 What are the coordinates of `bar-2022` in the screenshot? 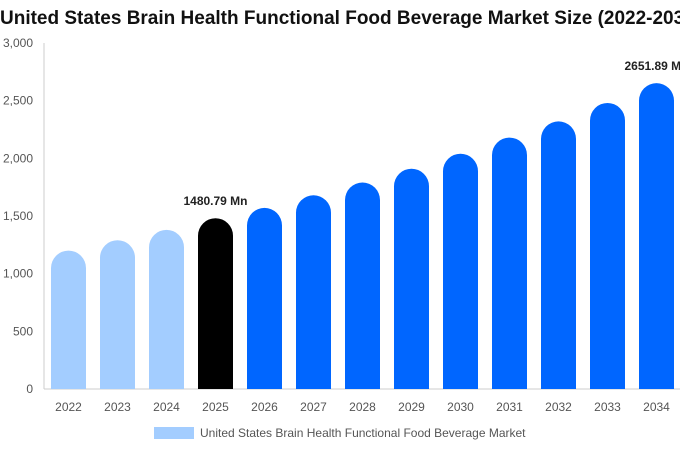 It's located at (68, 319).